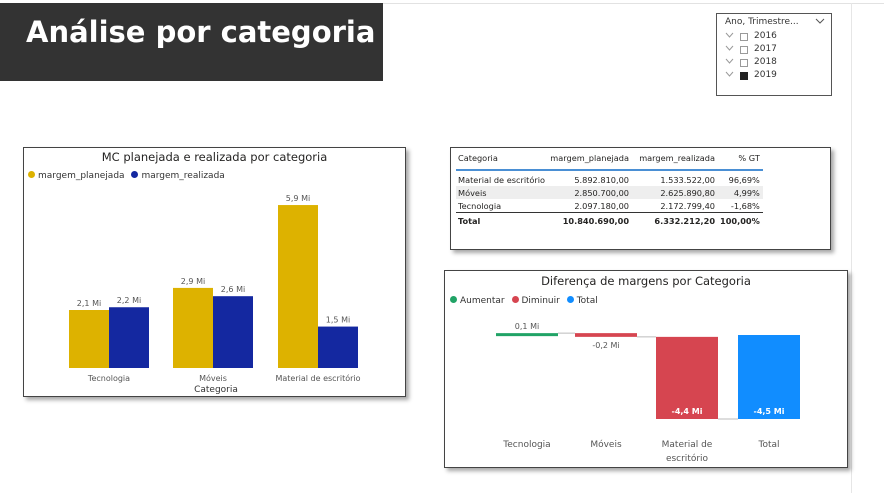 The height and width of the screenshot is (499, 884). What do you see at coordinates (590, 162) in the screenshot?
I see `column-header: margem_planejada` at bounding box center [590, 162].